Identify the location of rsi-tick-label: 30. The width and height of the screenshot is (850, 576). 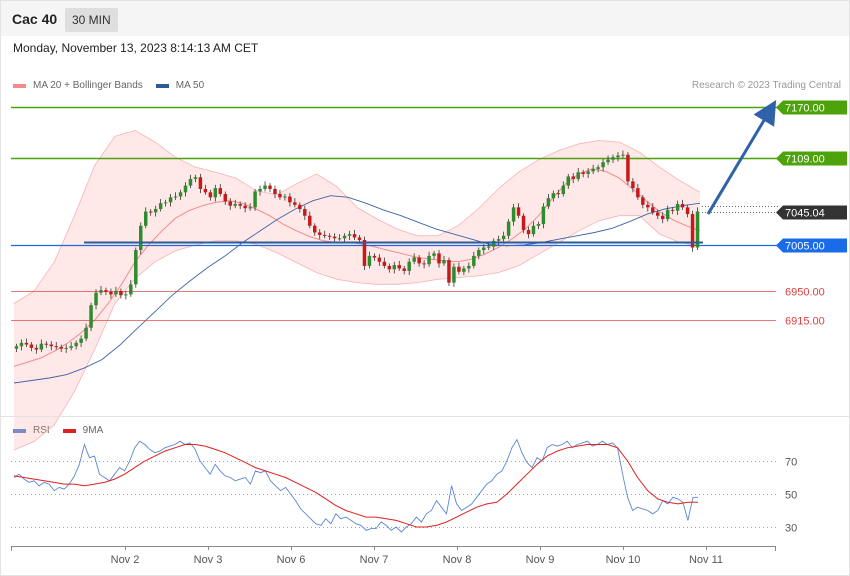
(791, 529).